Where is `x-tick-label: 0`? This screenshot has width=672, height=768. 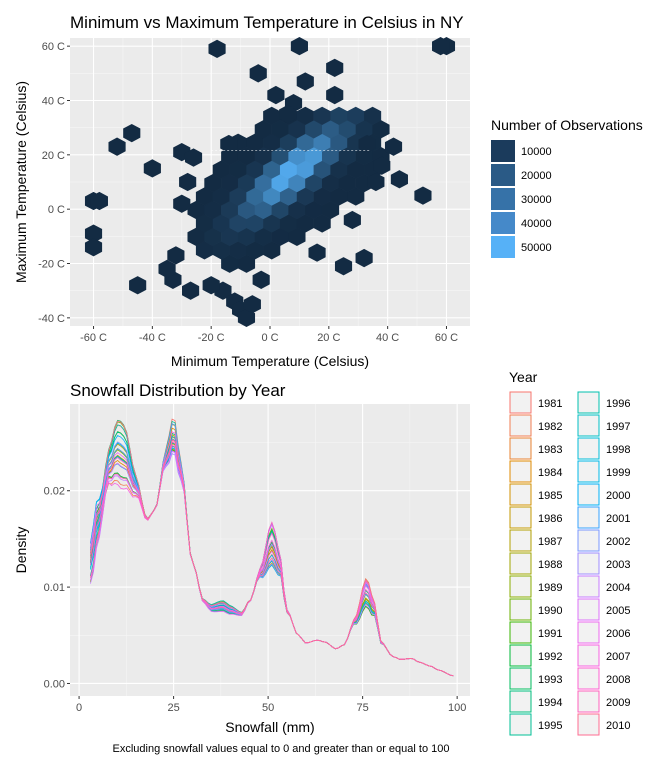
x-tick-label: 0 is located at coordinates (79, 708).